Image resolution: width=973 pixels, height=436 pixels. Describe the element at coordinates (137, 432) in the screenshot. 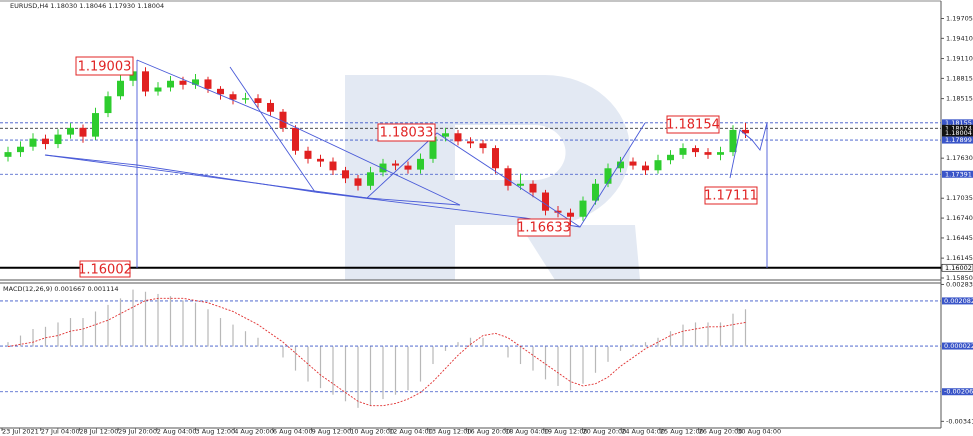

I see `x-tick-label: 29 Jul 20:00` at that location.